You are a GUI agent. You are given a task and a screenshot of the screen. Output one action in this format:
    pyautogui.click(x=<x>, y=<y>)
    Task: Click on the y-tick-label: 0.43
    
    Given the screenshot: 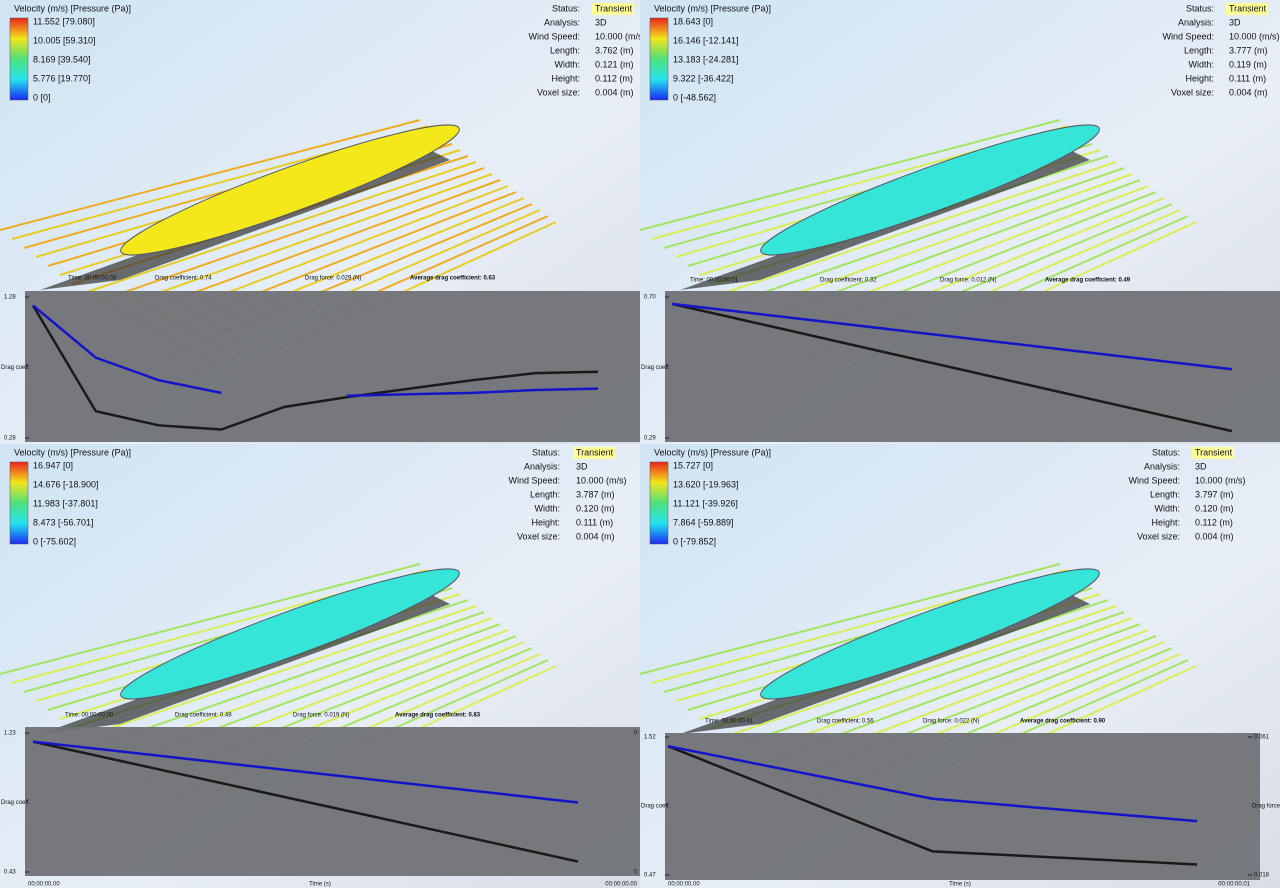 What is the action you would take?
    pyautogui.click(x=10, y=873)
    